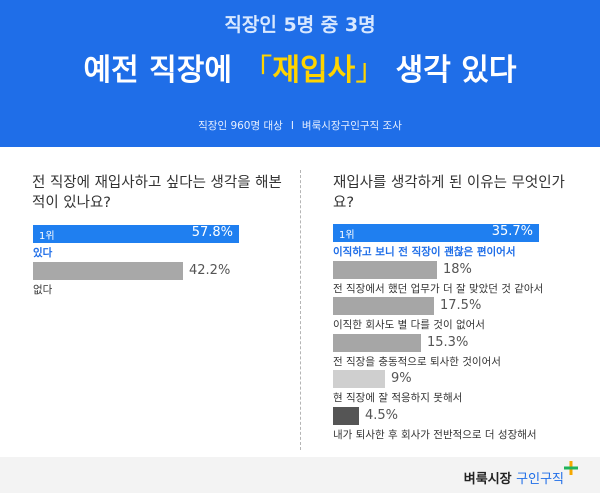 The image size is (600, 493). Describe the element at coordinates (347, 235) in the screenshot. I see `chart1-rank-label: 1위` at that location.